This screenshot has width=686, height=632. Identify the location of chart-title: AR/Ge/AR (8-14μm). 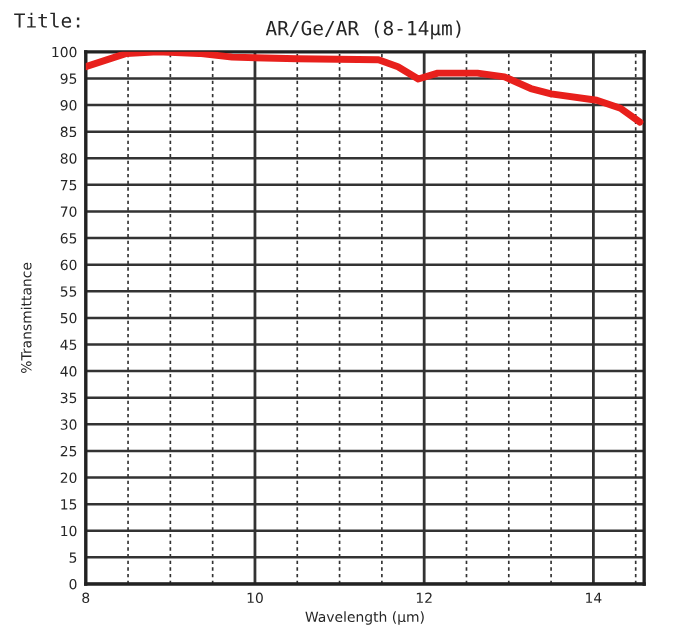
(363, 30).